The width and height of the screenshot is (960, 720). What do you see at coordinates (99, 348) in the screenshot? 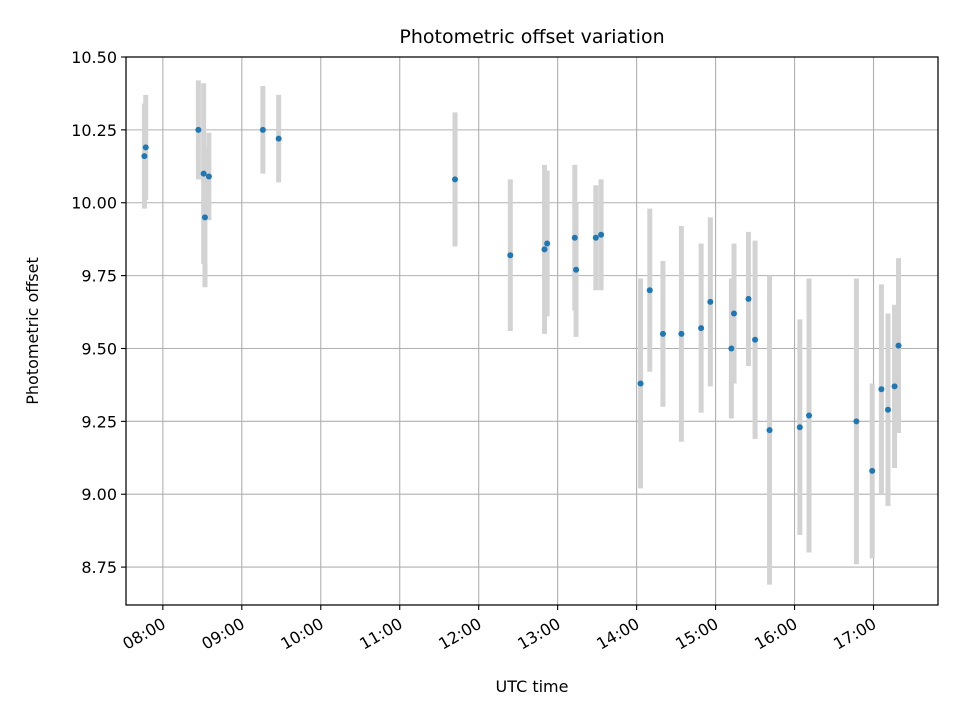
I see `y-tick-label: 9.50` at bounding box center [99, 348].